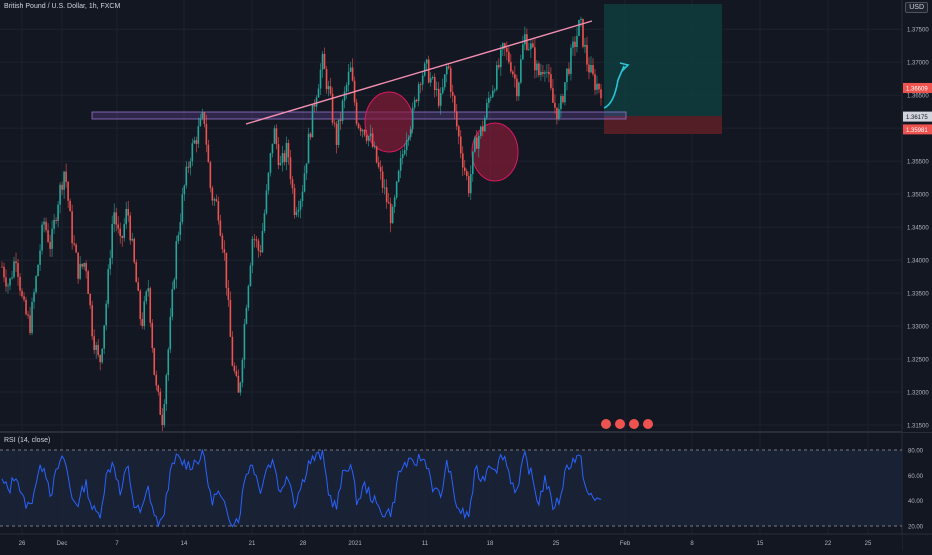 This screenshot has height=555, width=932. Describe the element at coordinates (916, 7) in the screenshot. I see `currency-button: USD` at that location.